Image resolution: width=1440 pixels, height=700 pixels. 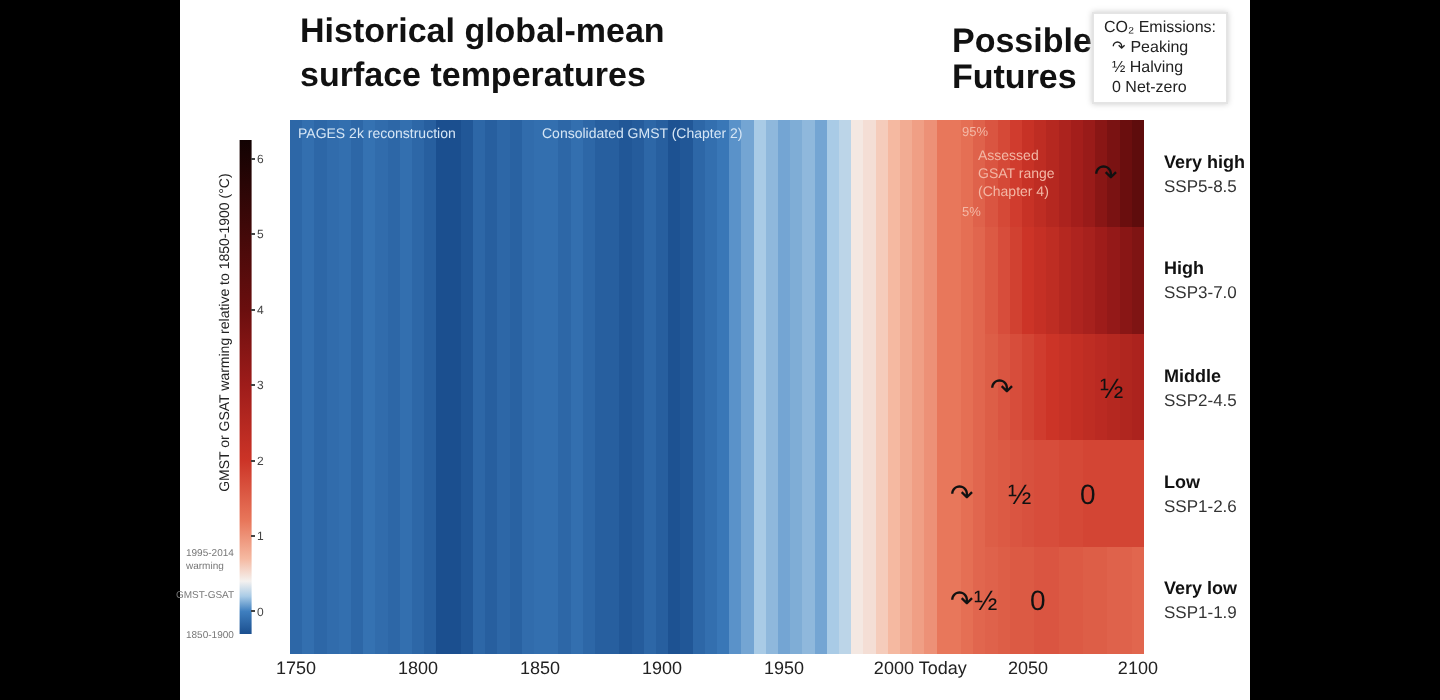 What do you see at coordinates (1022, 59) in the screenshot?
I see `text: Possible Futures` at bounding box center [1022, 59].